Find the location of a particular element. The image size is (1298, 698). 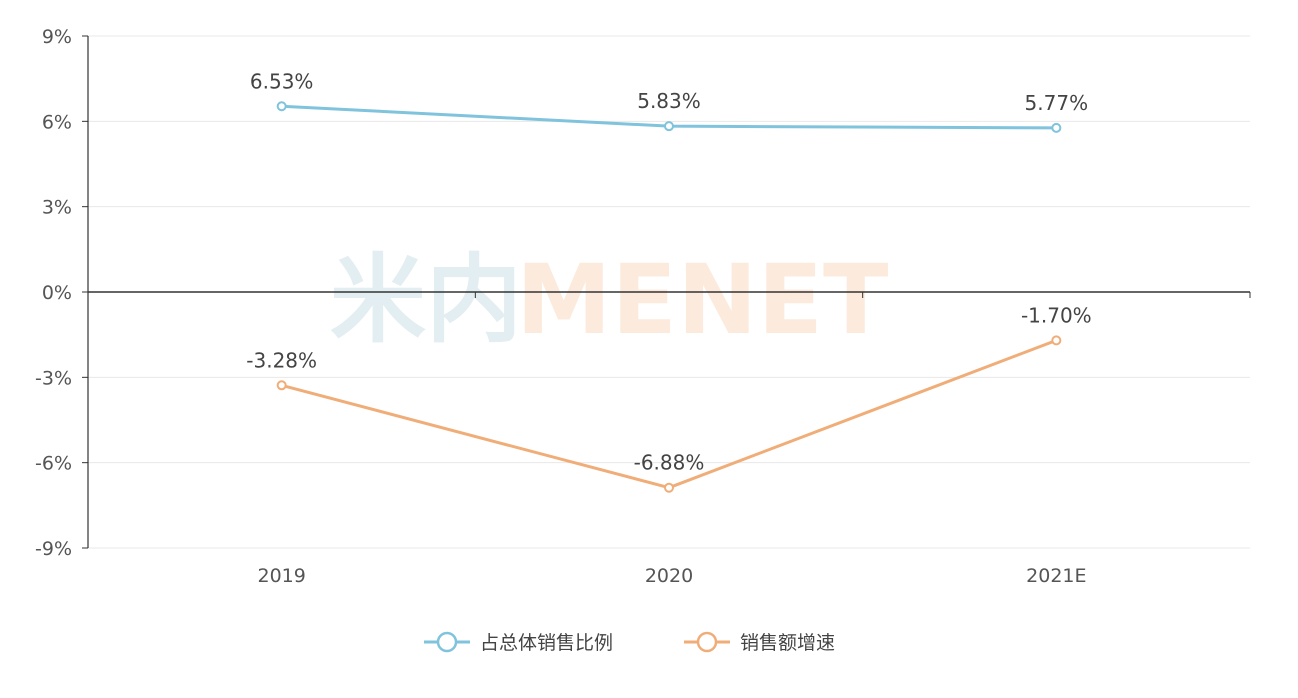

y-tick-label: -6% is located at coordinates (53, 464).